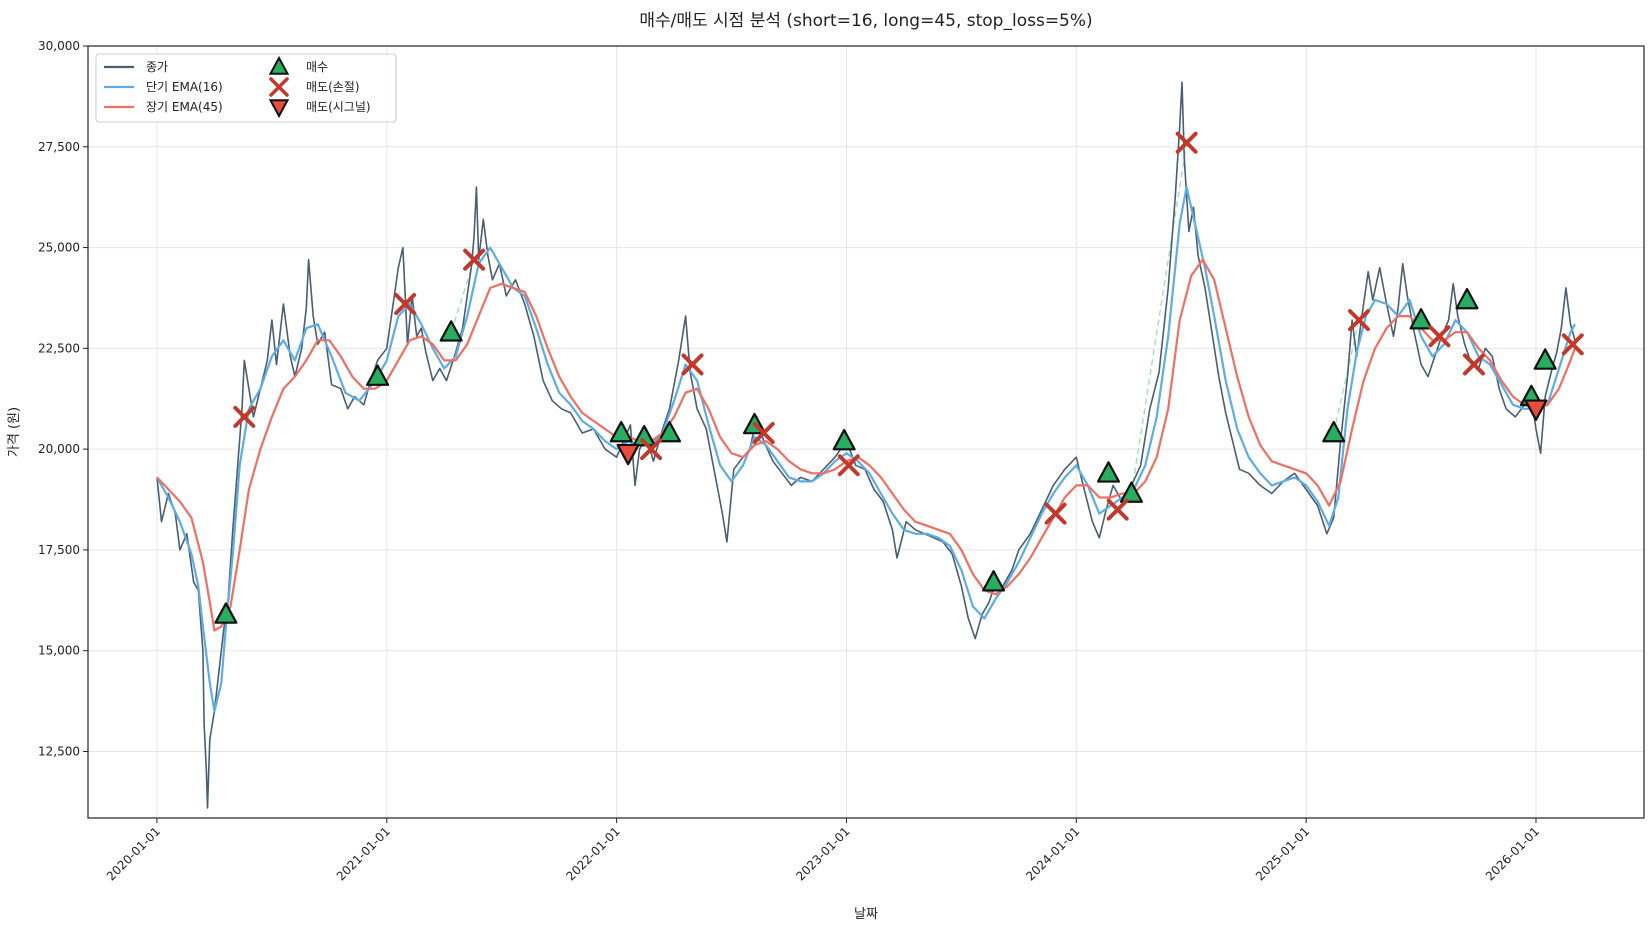 Image resolution: width=1650 pixels, height=930 pixels. I want to click on trade-link, so click(1159, 318).